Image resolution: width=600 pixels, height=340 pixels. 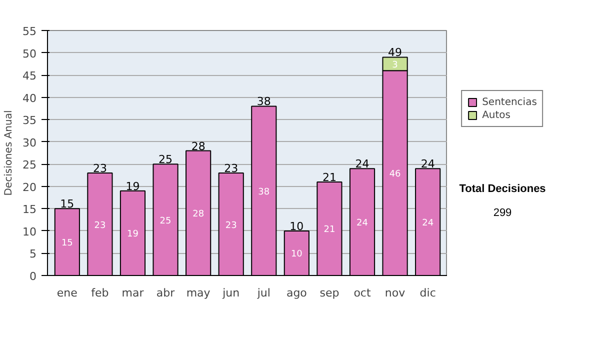 What do you see at coordinates (165, 159) in the screenshot?
I see `total-label: 25` at bounding box center [165, 159].